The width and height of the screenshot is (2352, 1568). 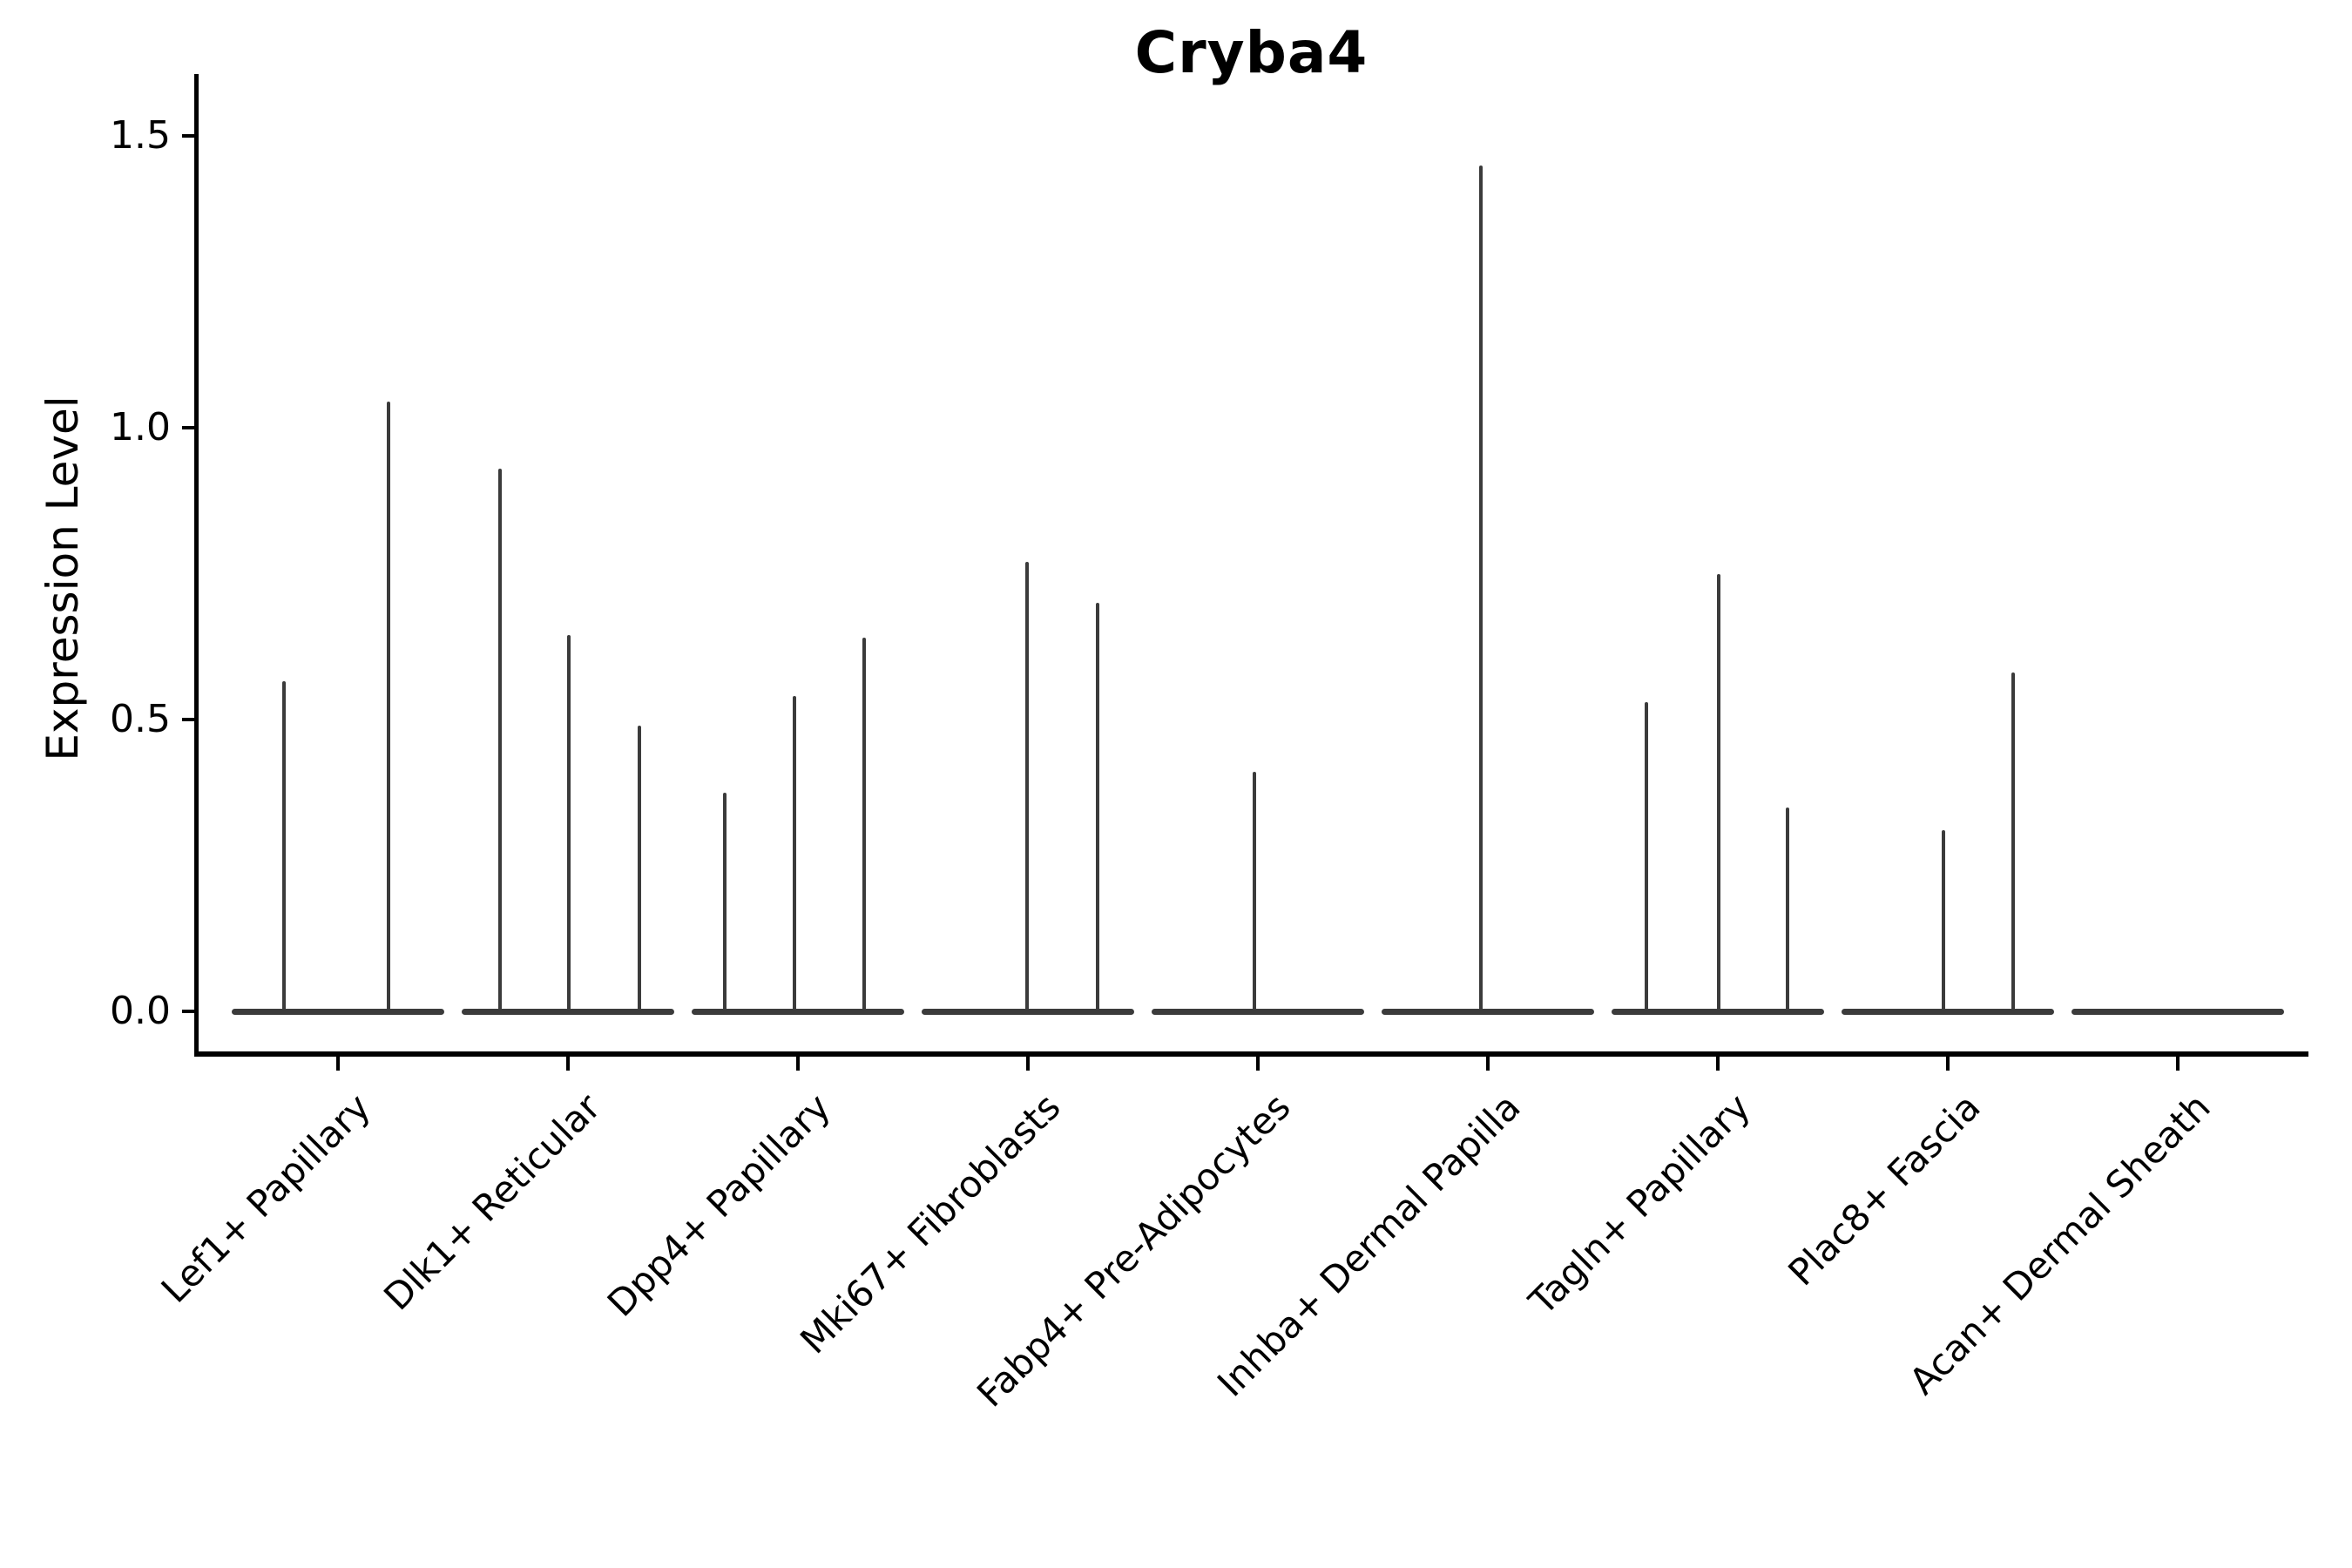 I want to click on y-axis-title: Expression Level, so click(x=62, y=578).